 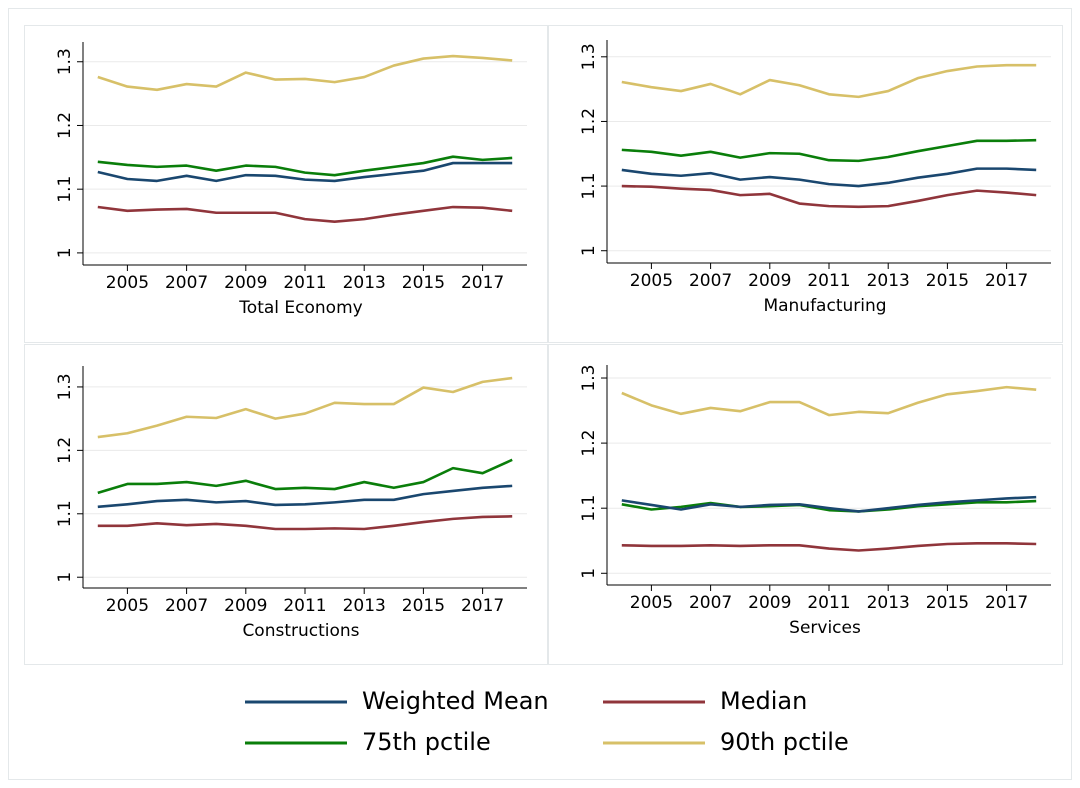 I want to click on legend-label: 90th pctile, so click(x=784, y=742).